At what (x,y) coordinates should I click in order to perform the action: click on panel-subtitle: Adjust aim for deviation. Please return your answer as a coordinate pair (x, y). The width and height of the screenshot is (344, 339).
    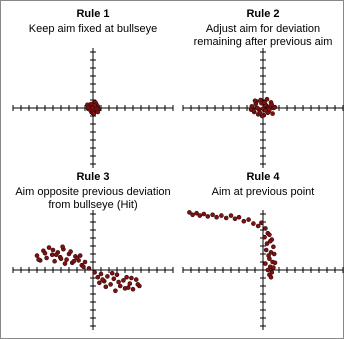
    Looking at the image, I should click on (263, 29).